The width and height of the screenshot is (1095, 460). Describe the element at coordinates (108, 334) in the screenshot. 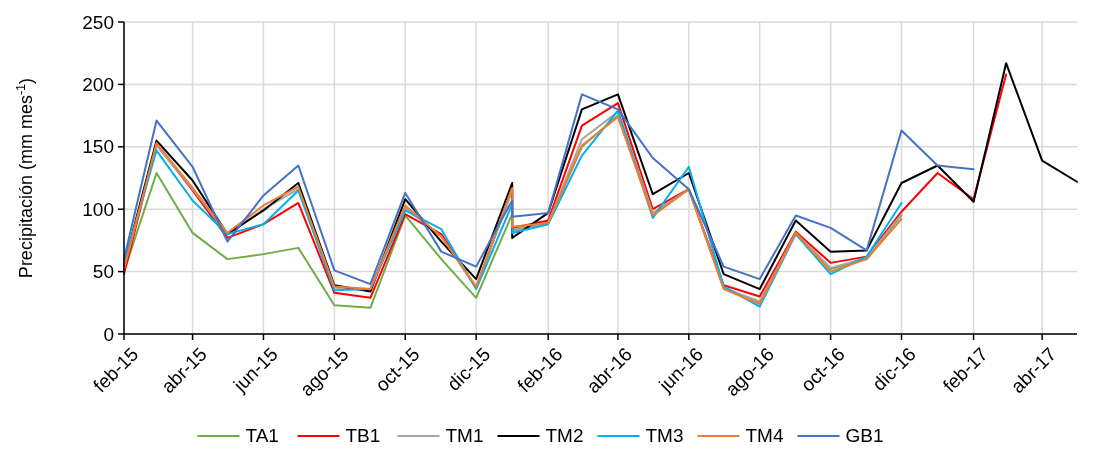

I see `y-tick-label: 0` at that location.